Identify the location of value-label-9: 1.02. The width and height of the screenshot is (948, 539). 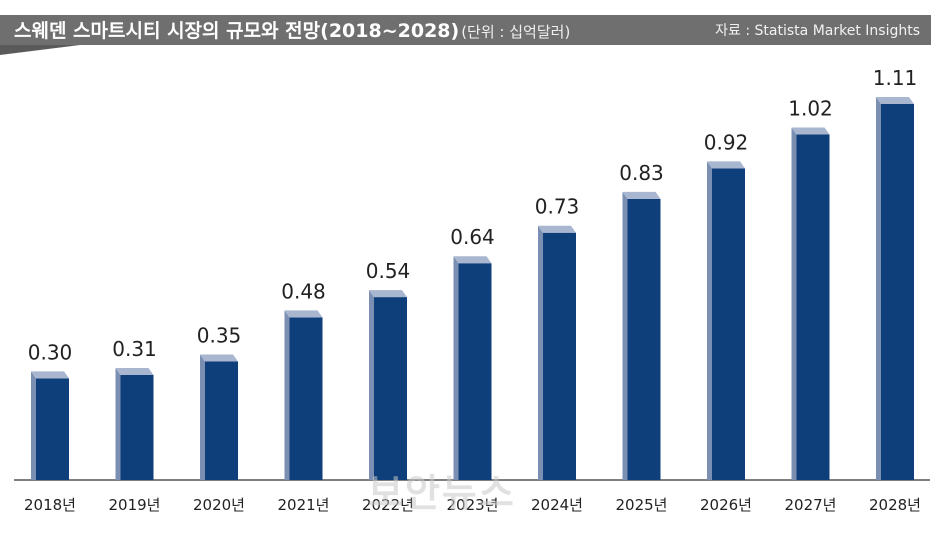
(810, 108).